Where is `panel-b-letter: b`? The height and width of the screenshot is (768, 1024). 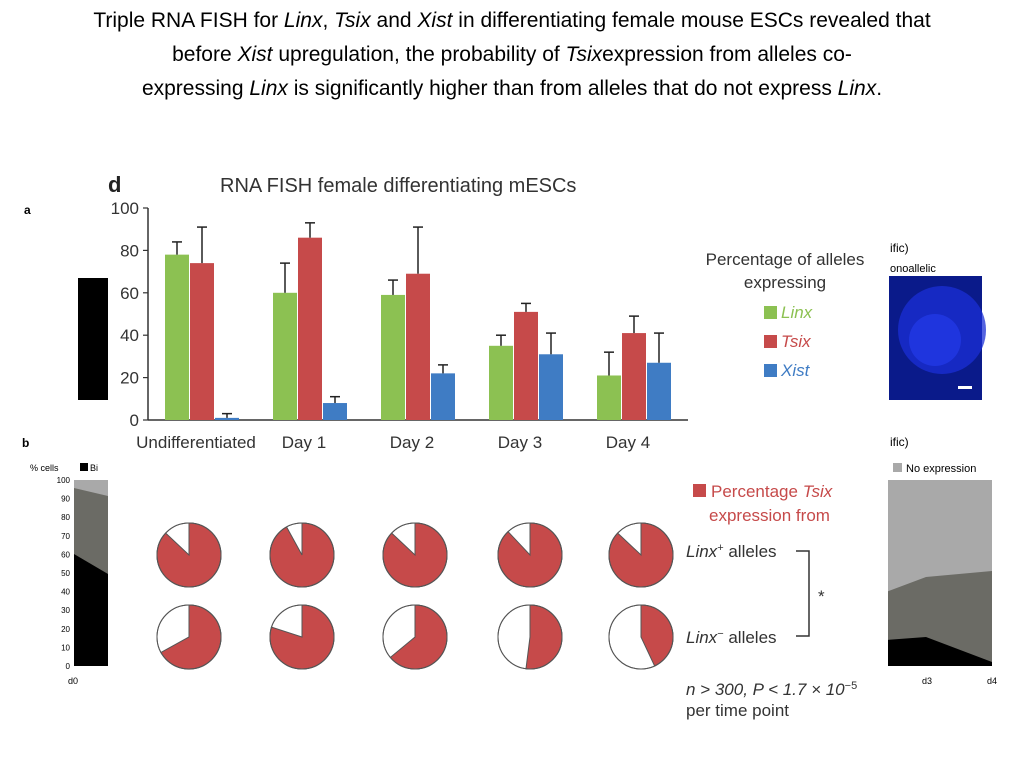
panel-b-letter: b is located at coordinates (25, 443).